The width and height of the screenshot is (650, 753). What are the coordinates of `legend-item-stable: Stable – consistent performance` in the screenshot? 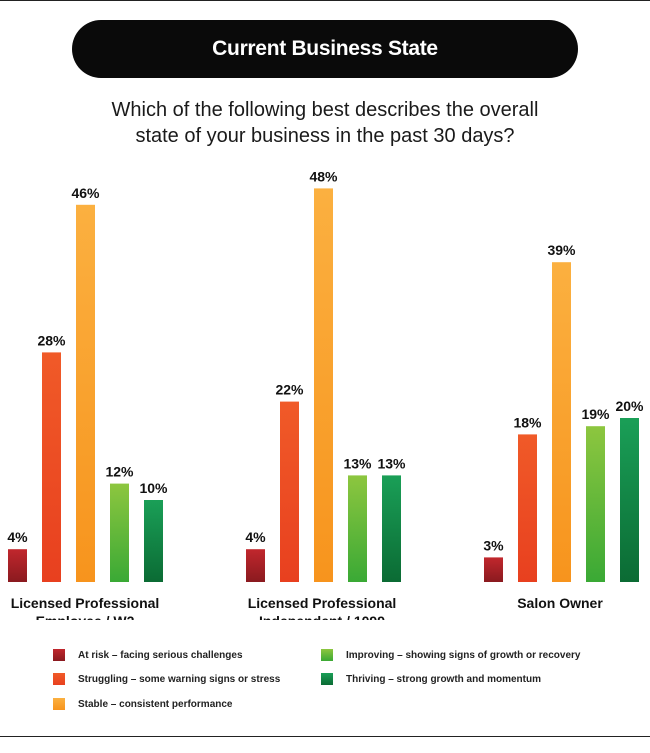 It's located at (143, 704).